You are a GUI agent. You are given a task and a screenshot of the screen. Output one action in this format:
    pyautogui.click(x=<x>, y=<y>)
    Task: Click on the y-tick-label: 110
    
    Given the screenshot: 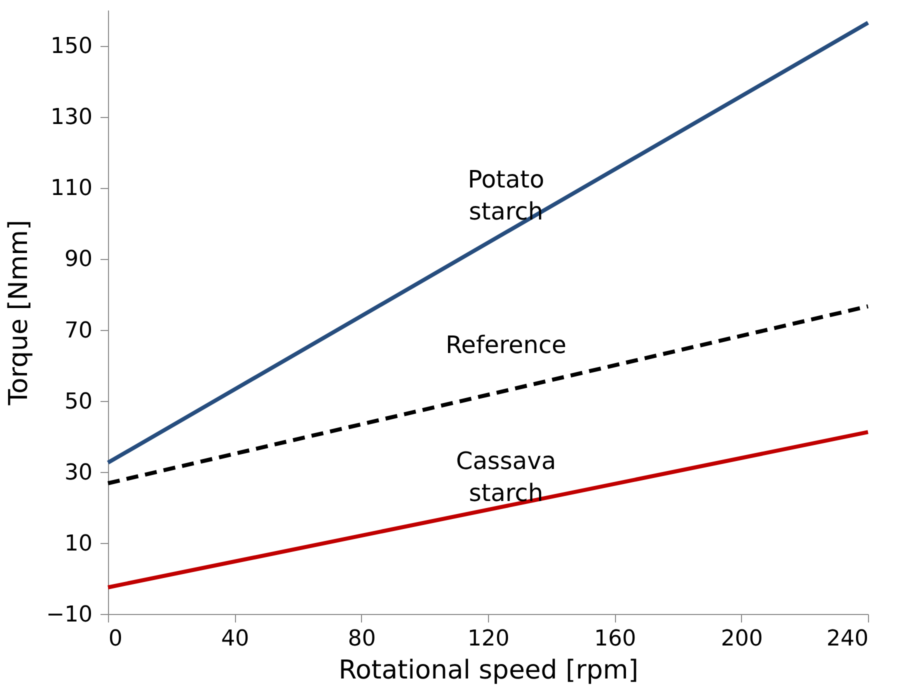 What is the action you would take?
    pyautogui.click(x=71, y=189)
    